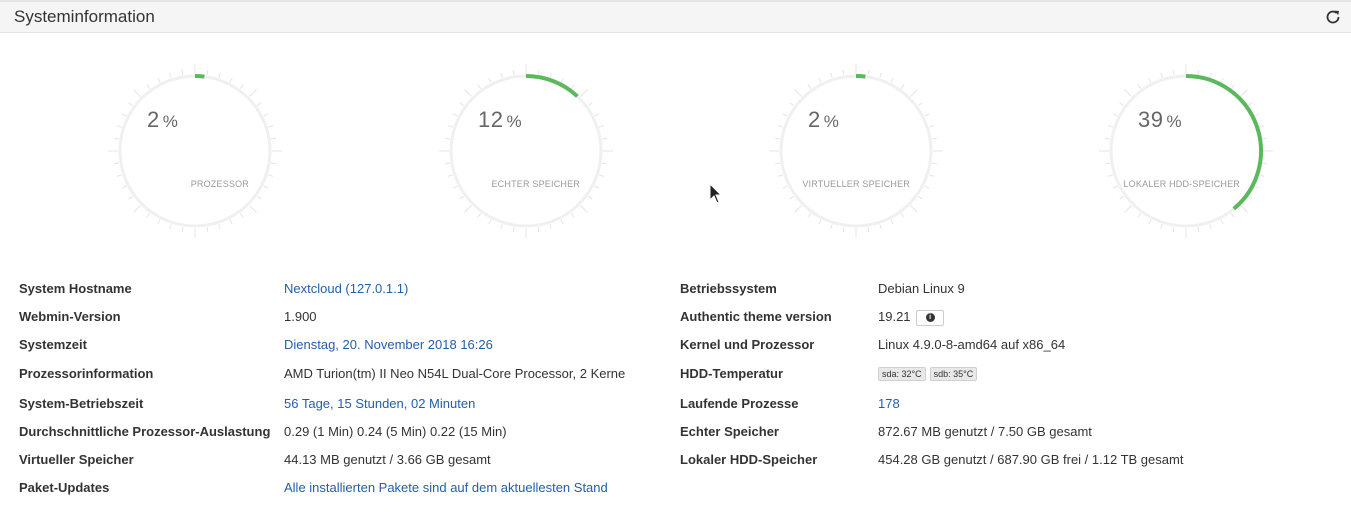 The height and width of the screenshot is (517, 1351). Describe the element at coordinates (729, 431) in the screenshot. I see `row-label: Echter Speicher` at that location.